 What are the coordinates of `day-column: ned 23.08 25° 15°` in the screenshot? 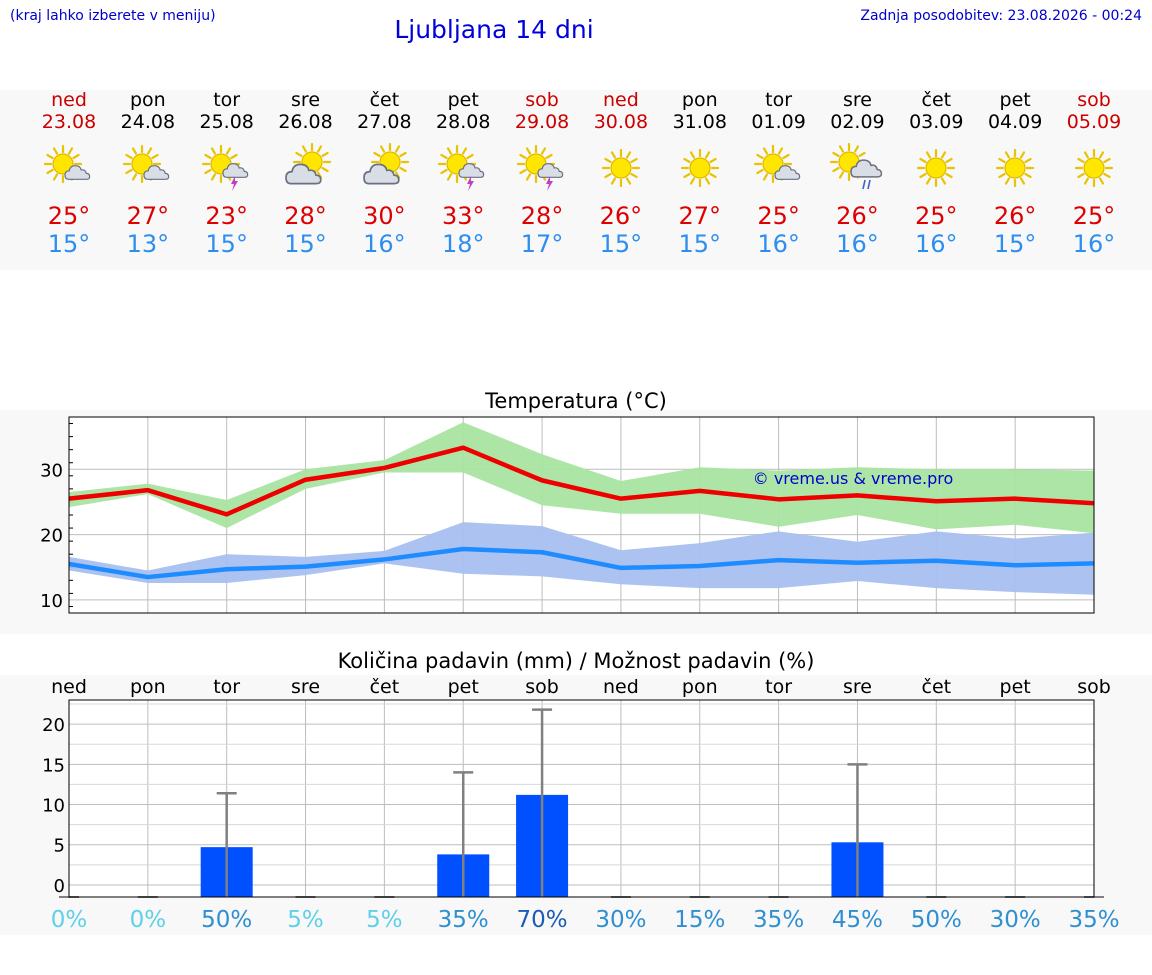 It's located at (69, 174).